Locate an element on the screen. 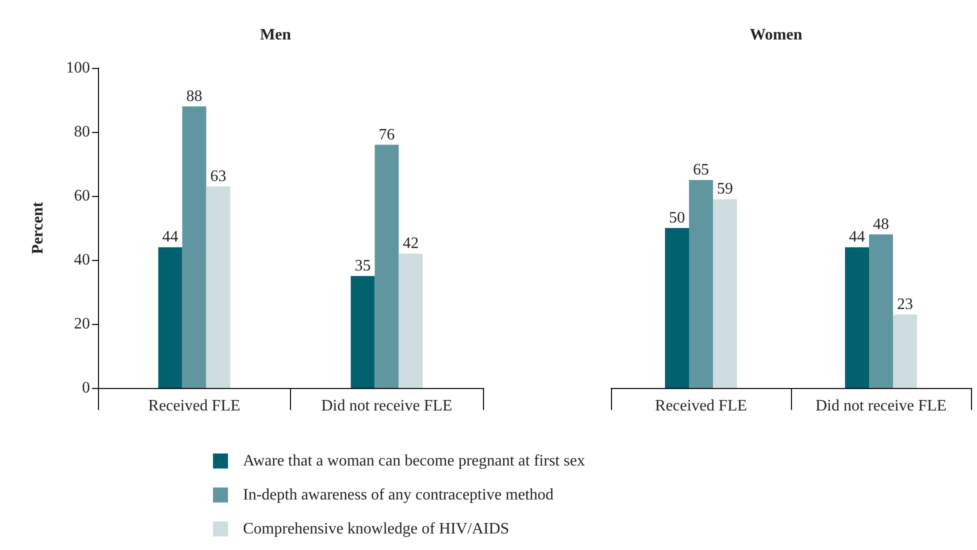  y-tick-label: 20 is located at coordinates (82, 324).